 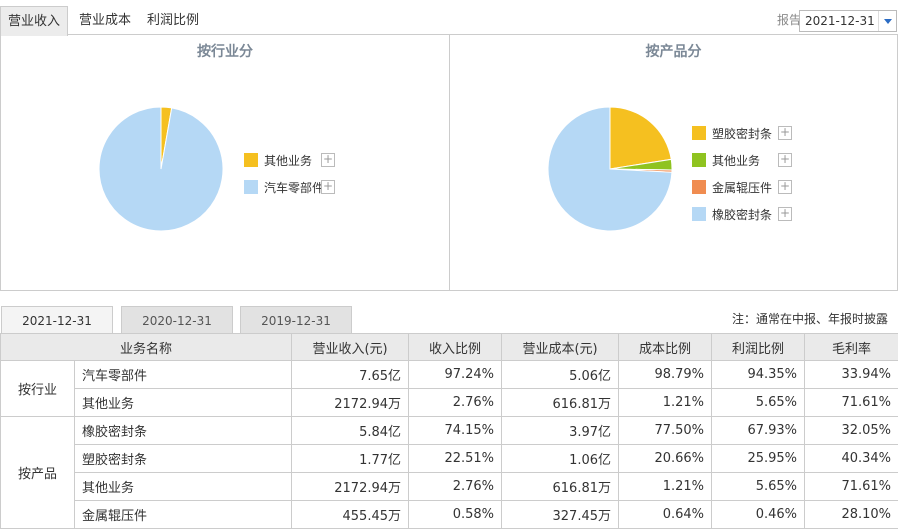 I want to click on industry-pie-chart, so click(x=161, y=169).